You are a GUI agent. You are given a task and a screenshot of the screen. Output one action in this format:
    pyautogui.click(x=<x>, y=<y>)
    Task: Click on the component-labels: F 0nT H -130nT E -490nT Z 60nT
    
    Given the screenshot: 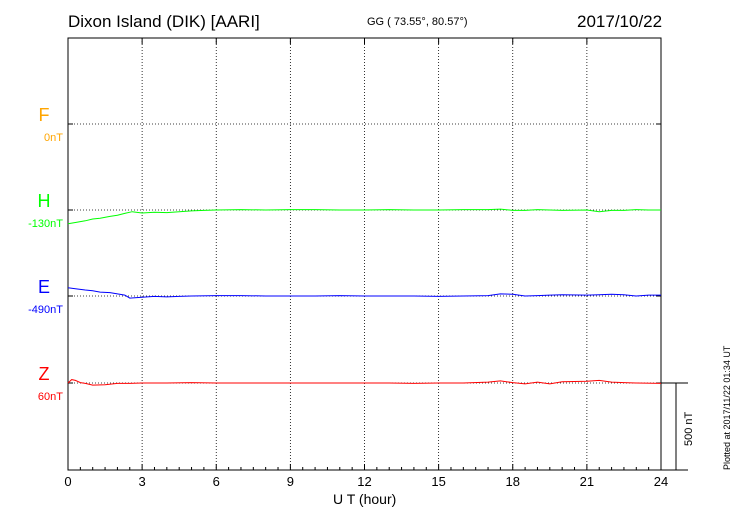 What is the action you would take?
    pyautogui.click(x=45, y=254)
    